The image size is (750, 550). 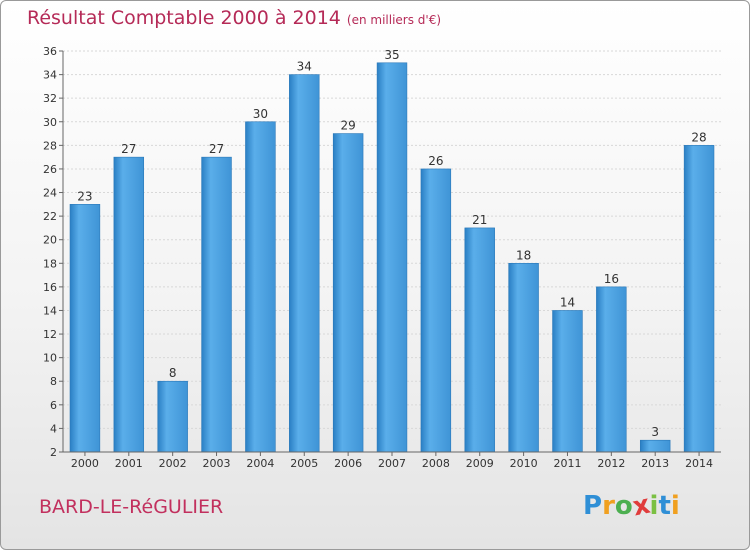 I want to click on x-tick-label: 2014, so click(x=699, y=463).